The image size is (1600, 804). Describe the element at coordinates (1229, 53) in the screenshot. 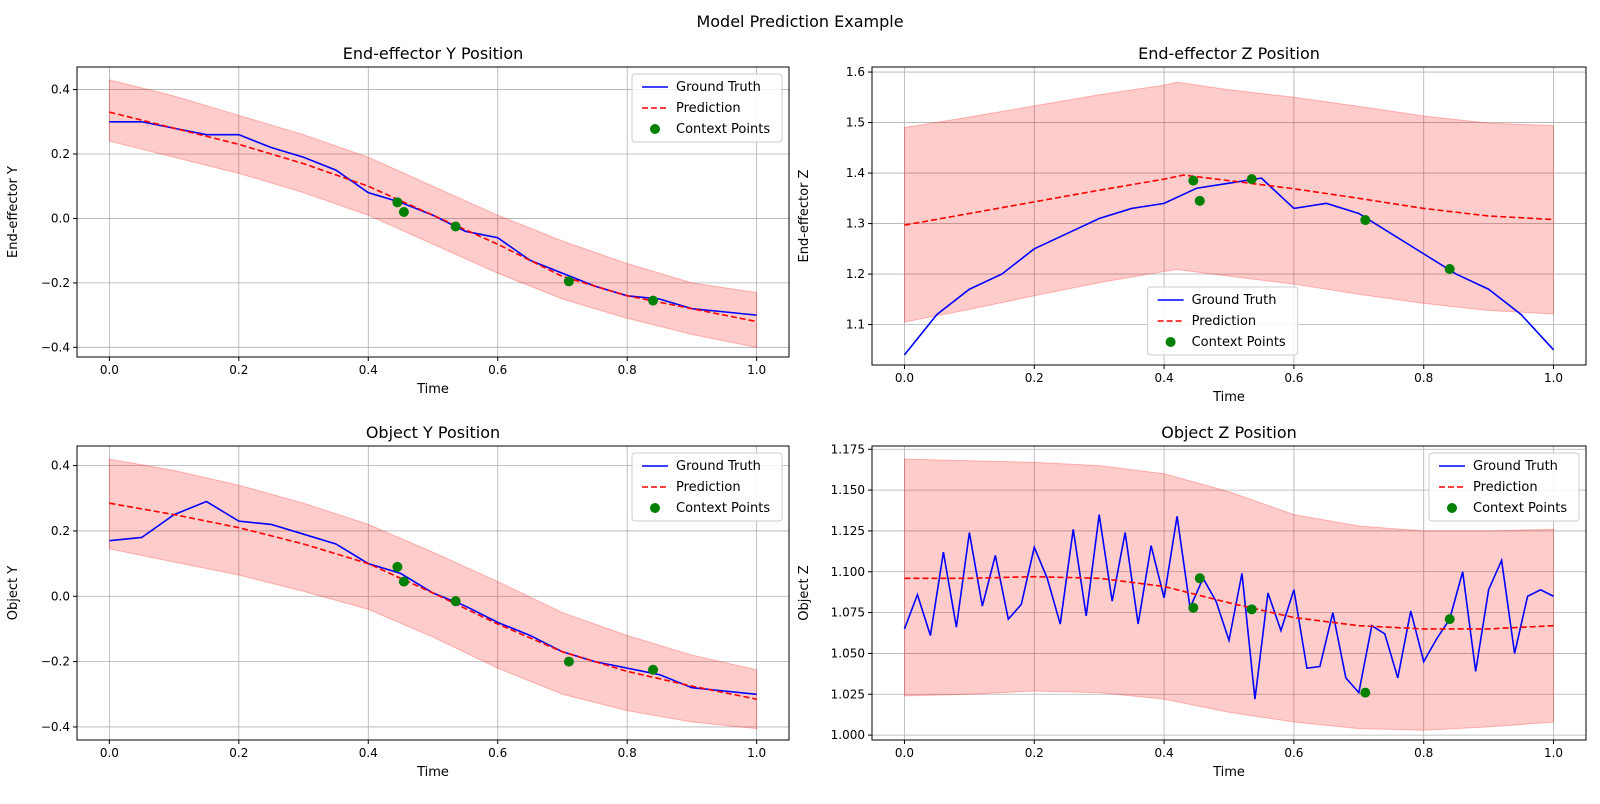

I see `subplot-title: End-effector Z Position` at that location.